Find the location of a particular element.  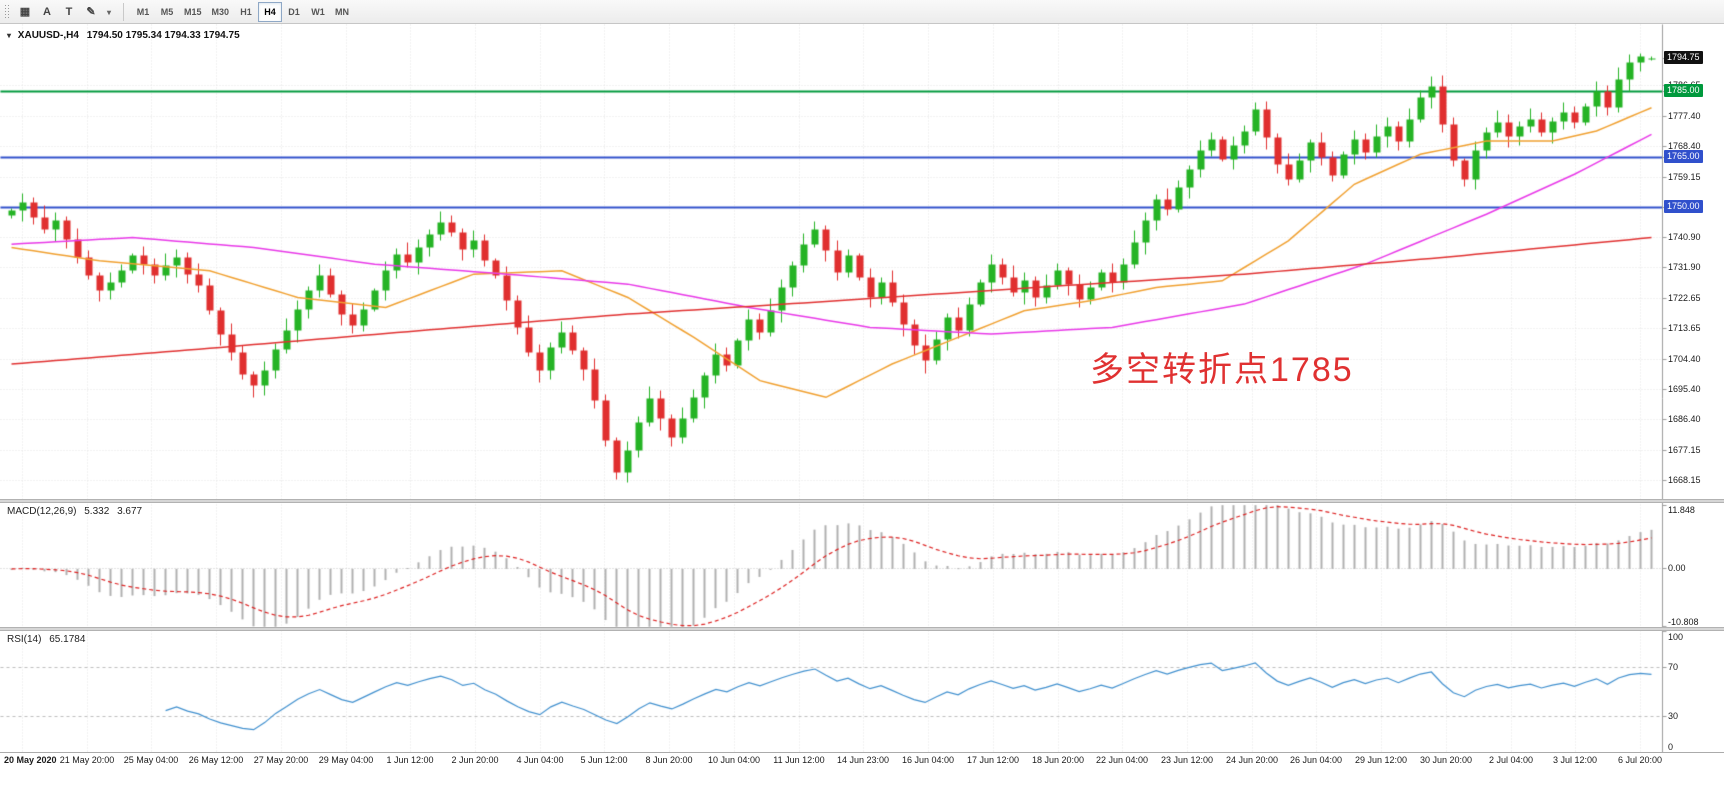

toolbar-drag-handle is located at coordinates (6, 11).